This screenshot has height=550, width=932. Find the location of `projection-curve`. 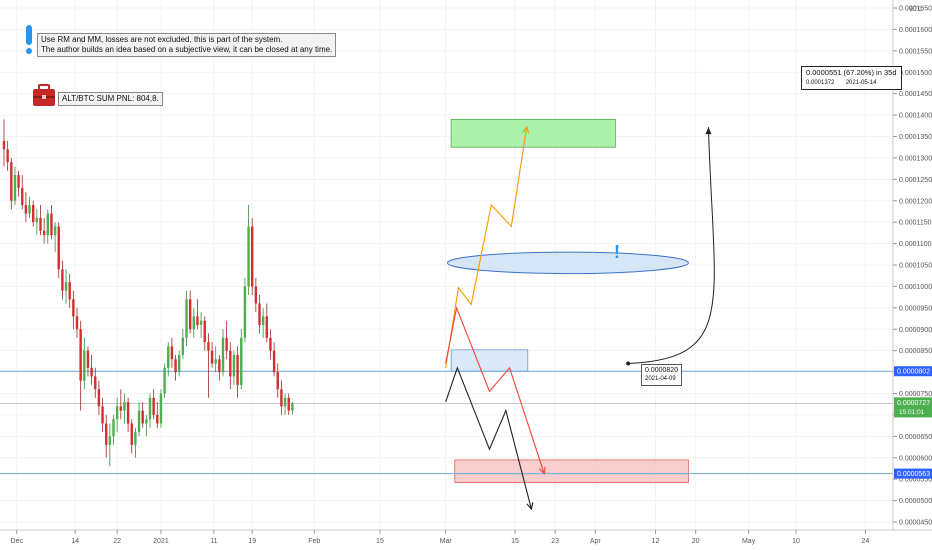

projection-curve is located at coordinates (671, 246).